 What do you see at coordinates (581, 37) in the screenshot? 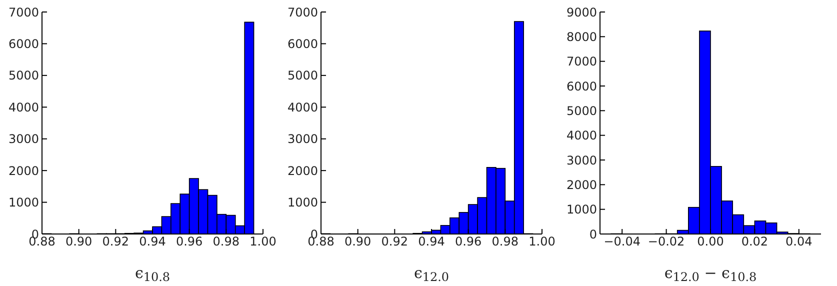
I see `y-tick-label: 8000` at bounding box center [581, 37].